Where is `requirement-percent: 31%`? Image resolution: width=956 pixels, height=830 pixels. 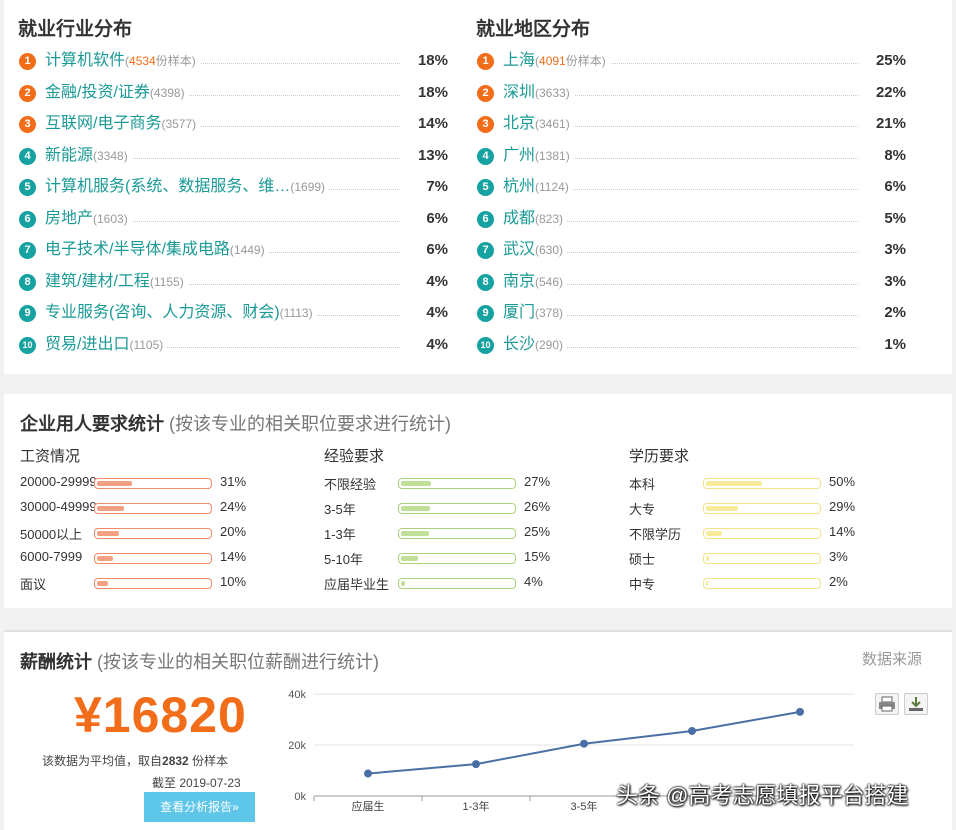 requirement-percent: 31% is located at coordinates (233, 481).